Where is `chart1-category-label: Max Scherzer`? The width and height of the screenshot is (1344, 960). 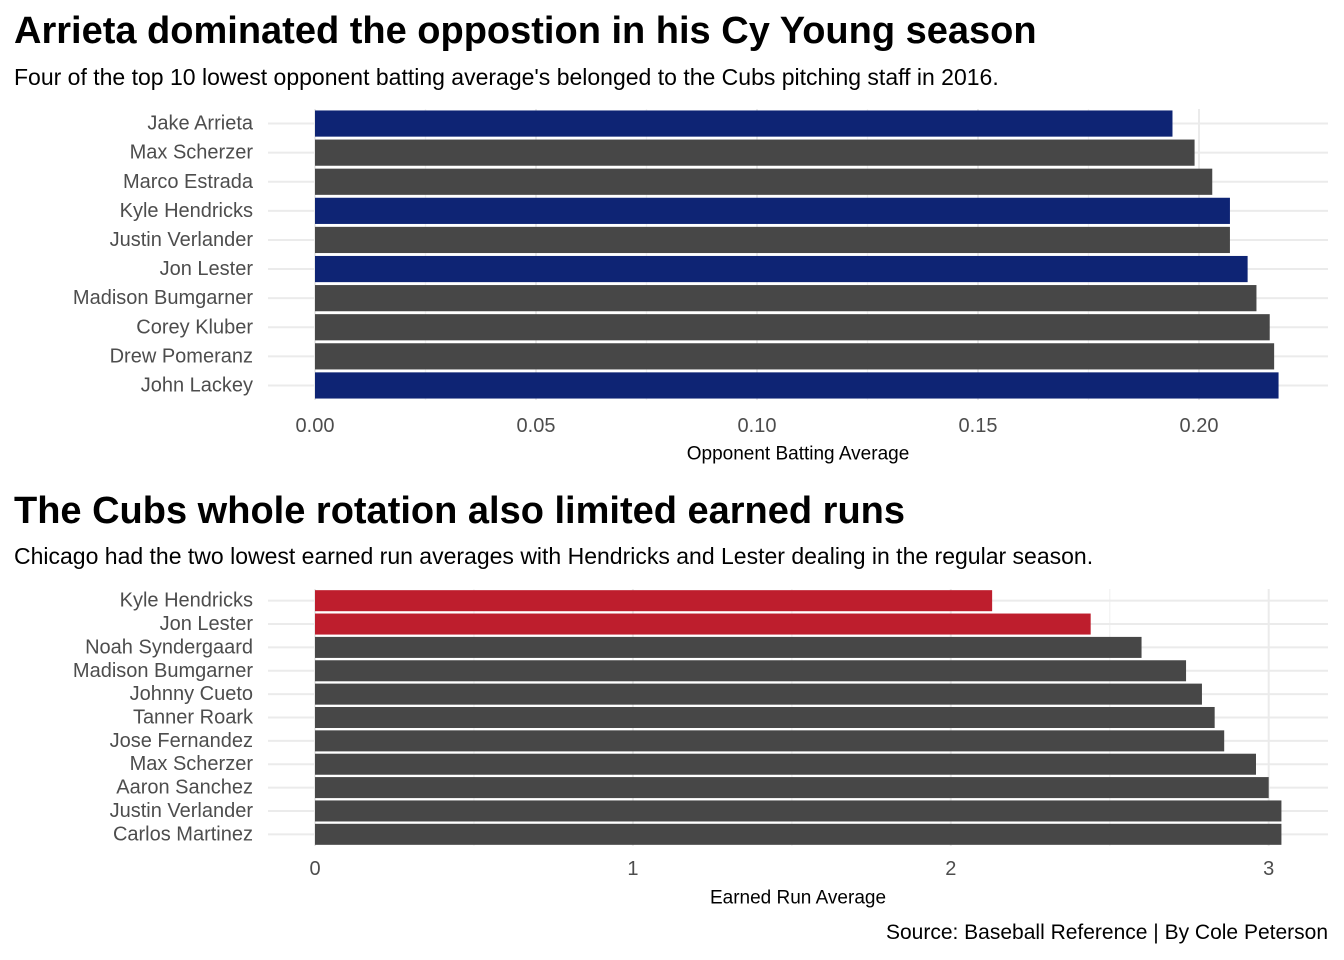
chart1-category-label: Max Scherzer is located at coordinates (192, 153).